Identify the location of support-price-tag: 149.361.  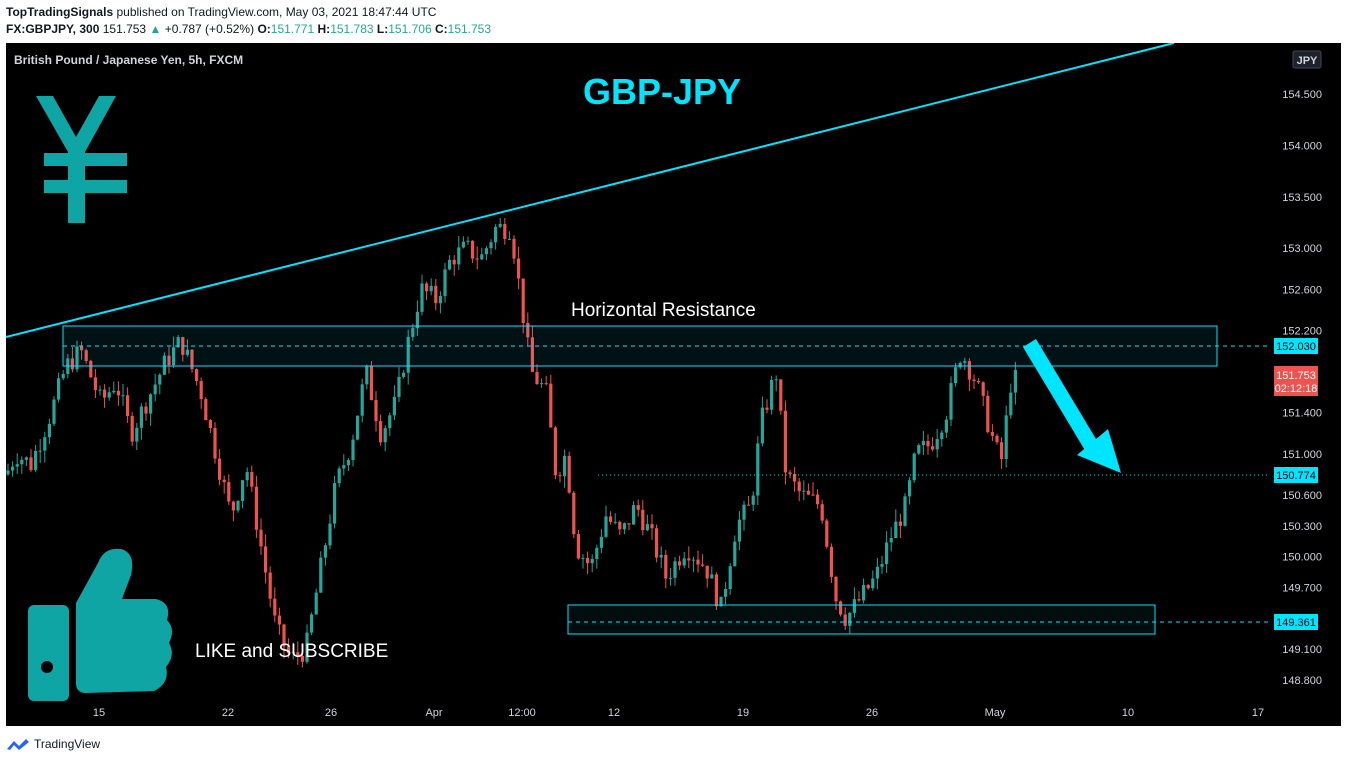
(1296, 622).